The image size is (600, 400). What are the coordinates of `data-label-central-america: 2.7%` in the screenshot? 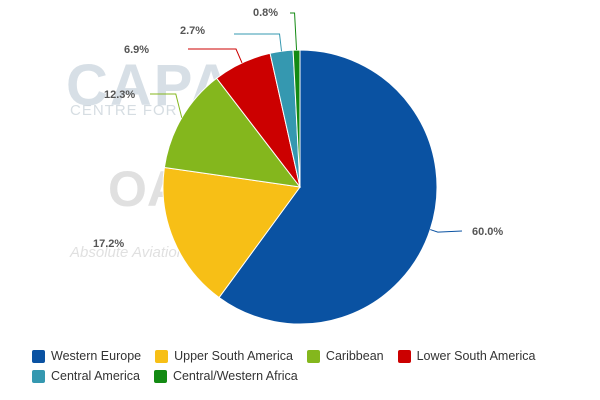 It's located at (192, 31).